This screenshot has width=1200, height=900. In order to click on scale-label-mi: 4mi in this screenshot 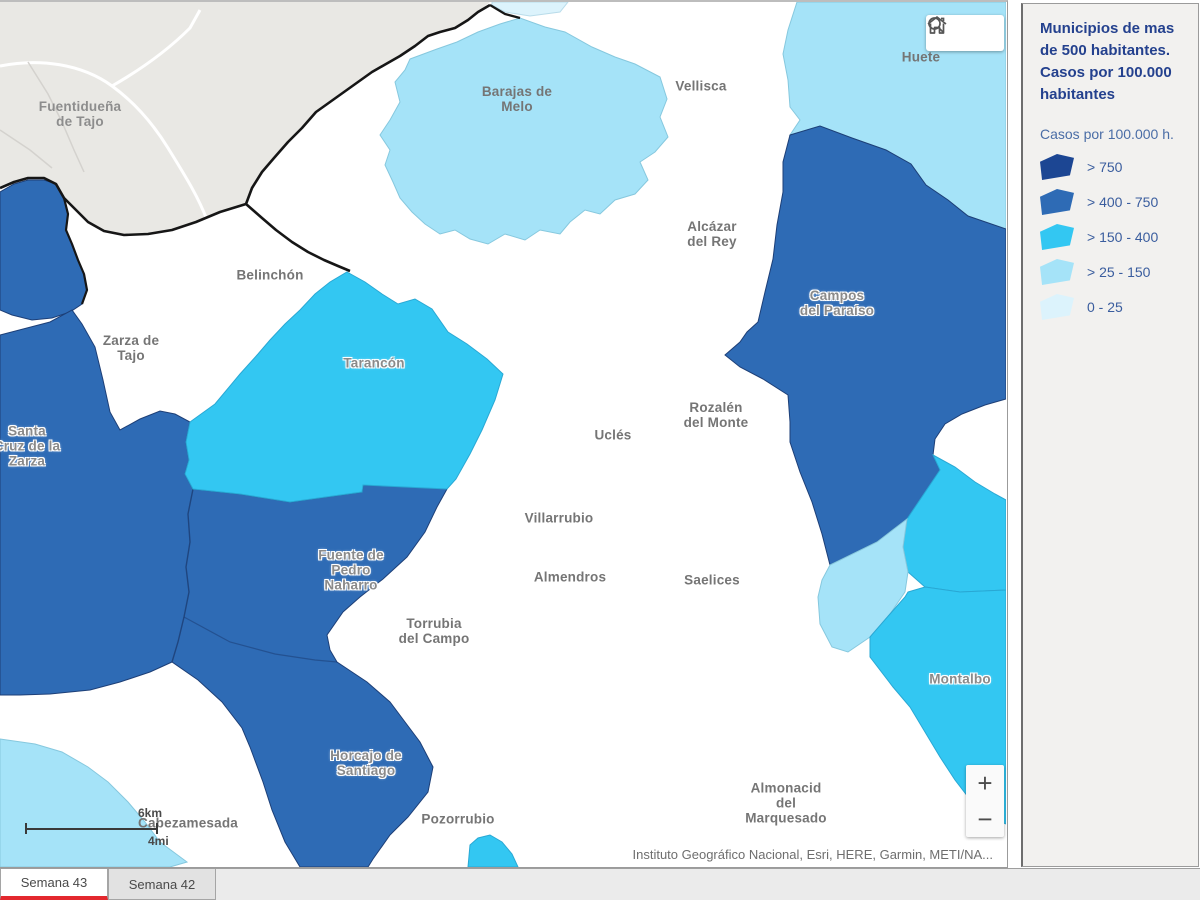, I will do `click(158, 841)`.